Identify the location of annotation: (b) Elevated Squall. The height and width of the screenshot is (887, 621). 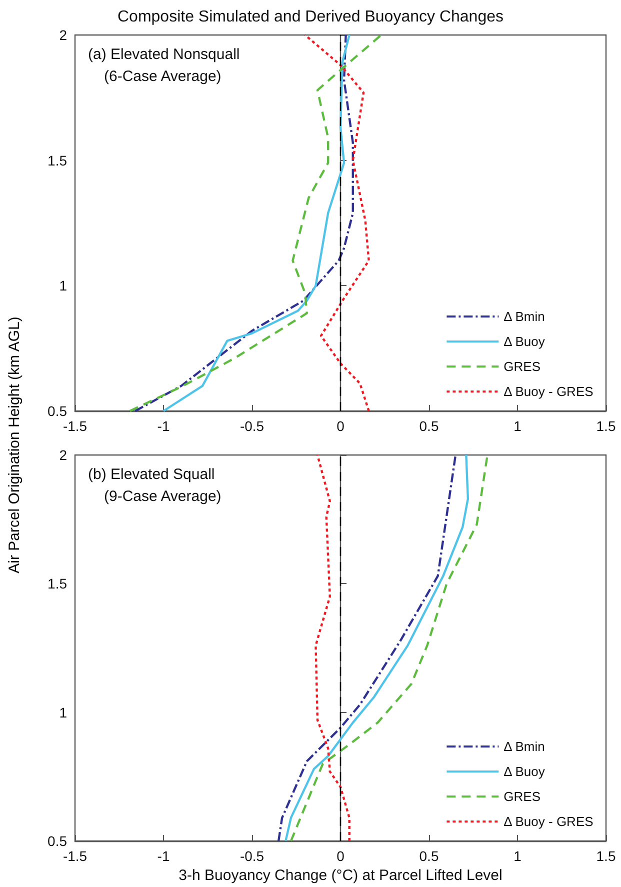
(151, 474).